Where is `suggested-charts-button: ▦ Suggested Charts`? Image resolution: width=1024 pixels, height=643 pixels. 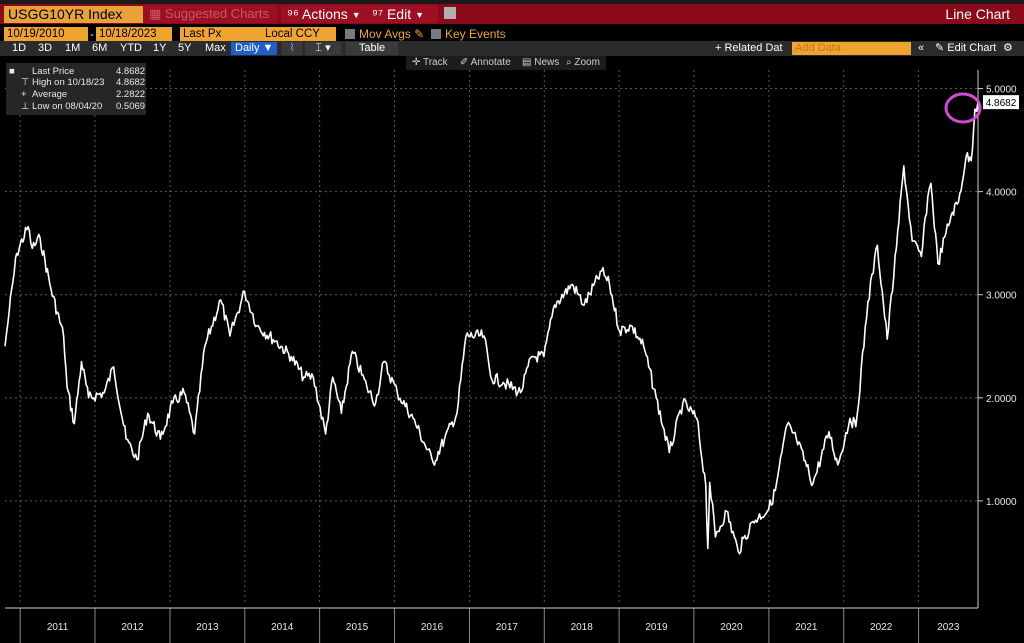 suggested-charts-button: ▦ Suggested Charts is located at coordinates (210, 14).